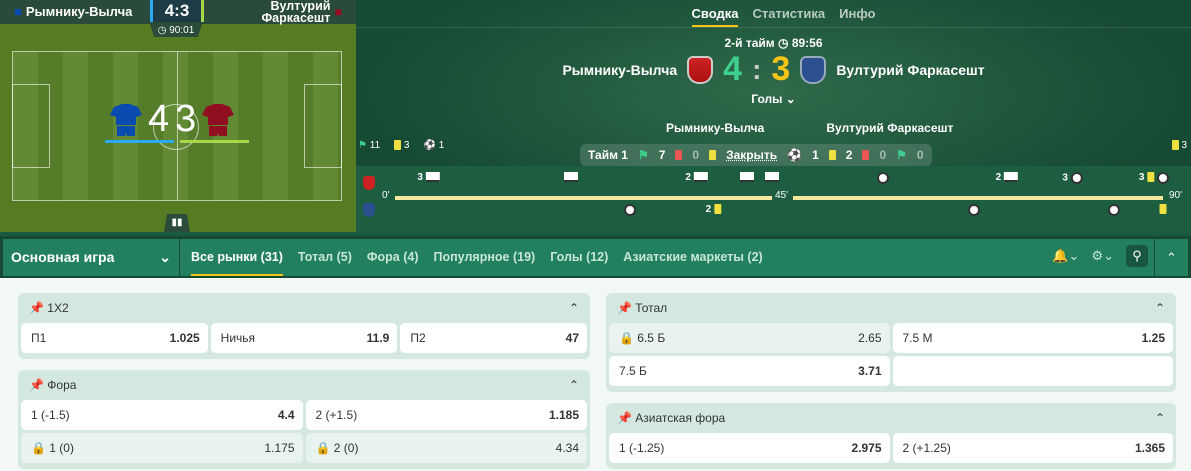  I want to click on tt-home-corners: 7, so click(662, 155).